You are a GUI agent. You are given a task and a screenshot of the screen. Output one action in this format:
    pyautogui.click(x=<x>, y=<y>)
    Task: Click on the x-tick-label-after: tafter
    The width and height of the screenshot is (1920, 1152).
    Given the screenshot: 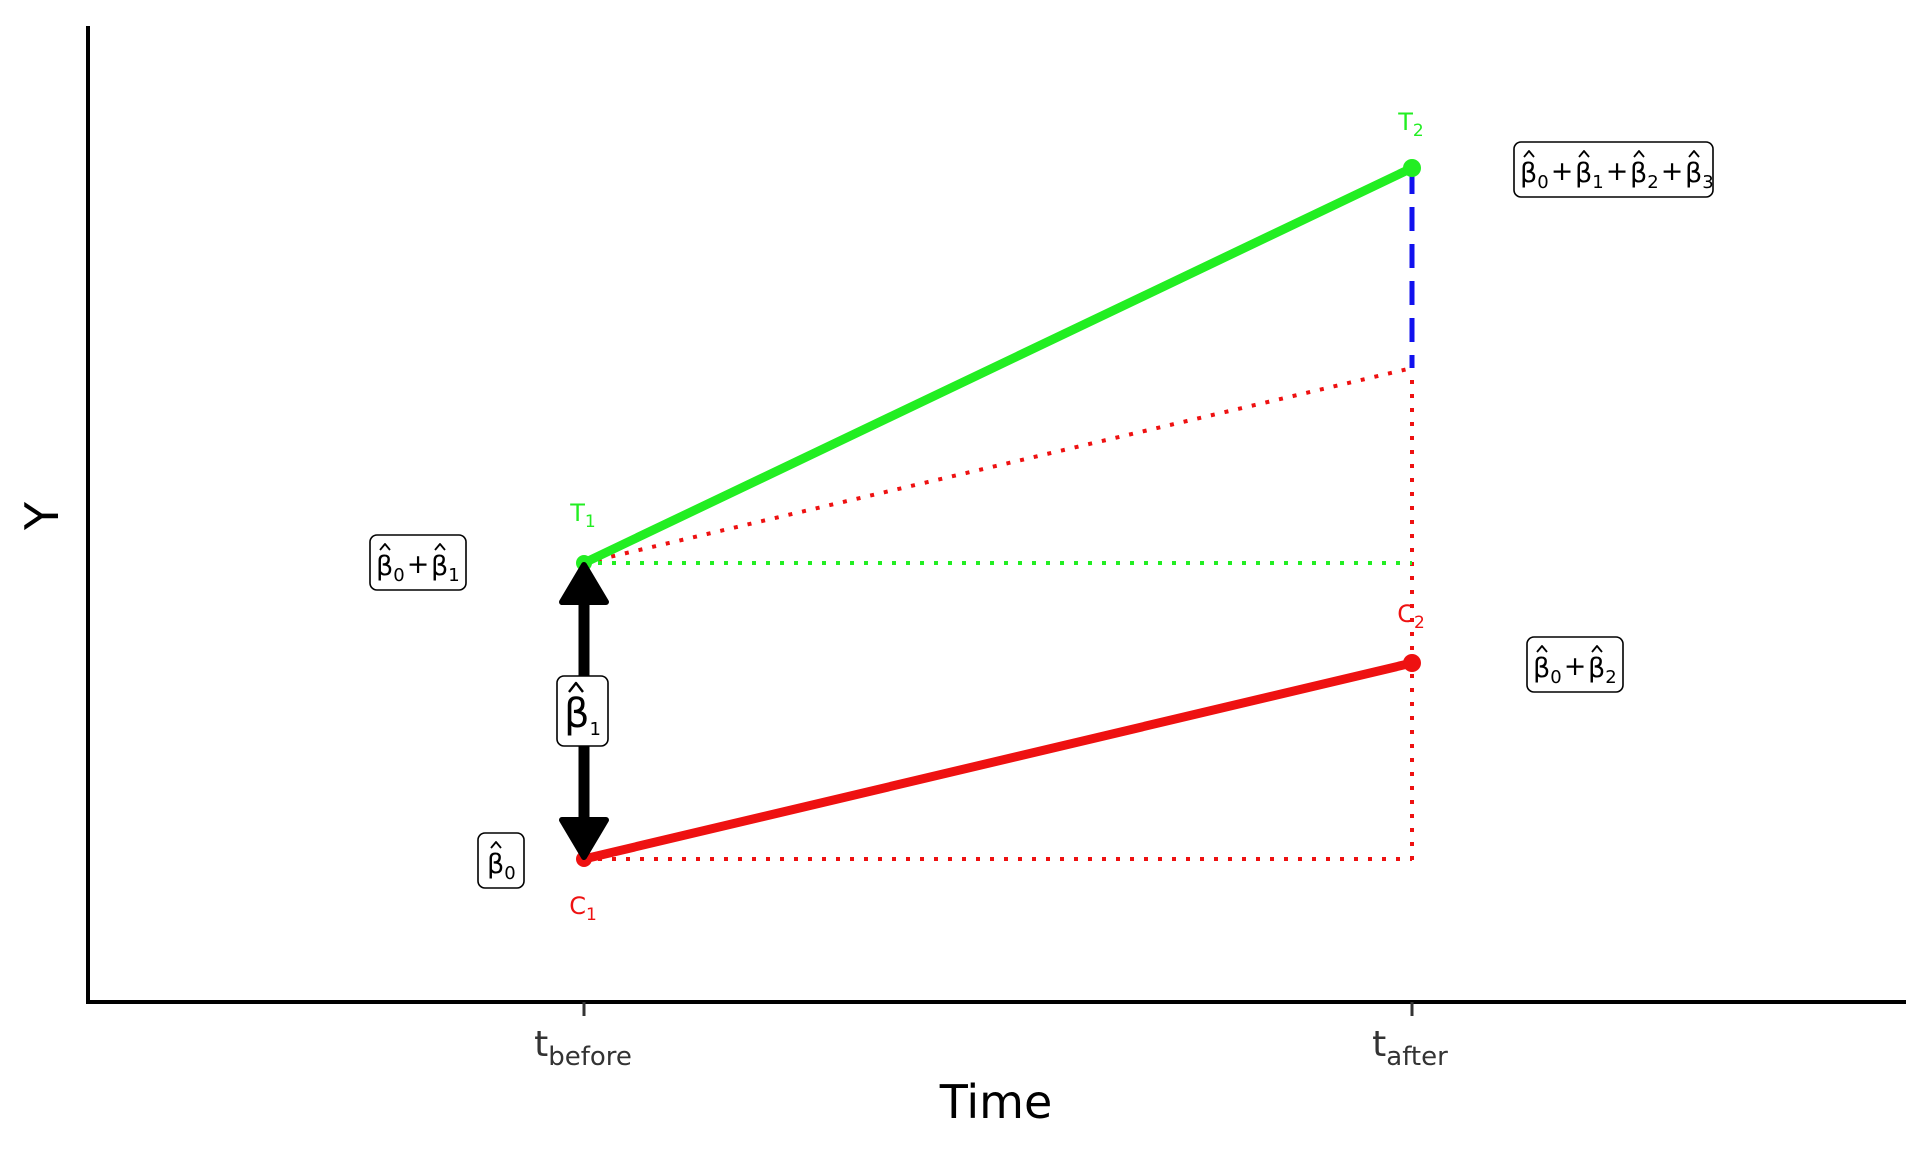 What is the action you would take?
    pyautogui.click(x=1410, y=1048)
    